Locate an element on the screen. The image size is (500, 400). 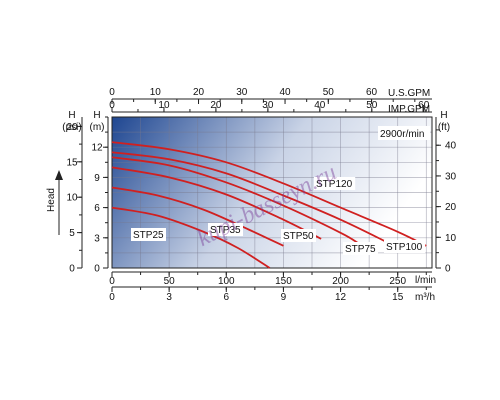
curve-stp50 is located at coordinates (216, 203).